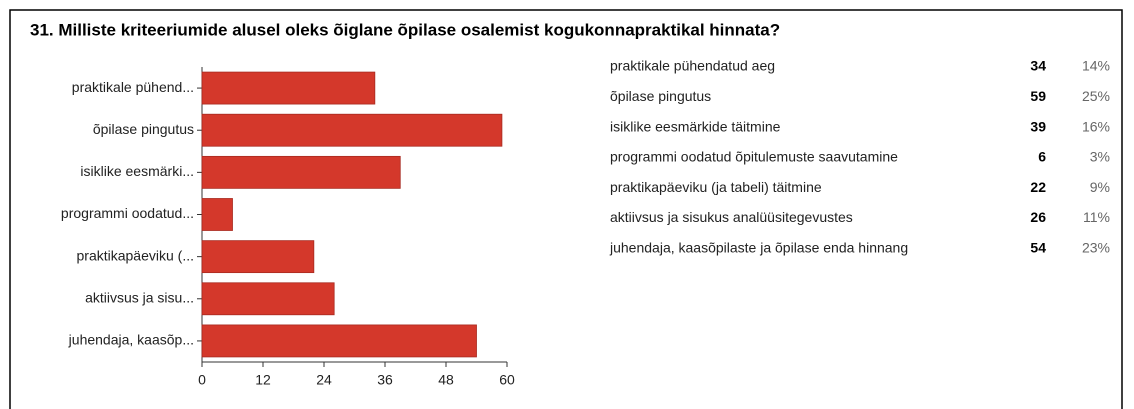  Describe the element at coordinates (143, 129) in the screenshot. I see `y-tick-label: õpilase pingutus` at that location.